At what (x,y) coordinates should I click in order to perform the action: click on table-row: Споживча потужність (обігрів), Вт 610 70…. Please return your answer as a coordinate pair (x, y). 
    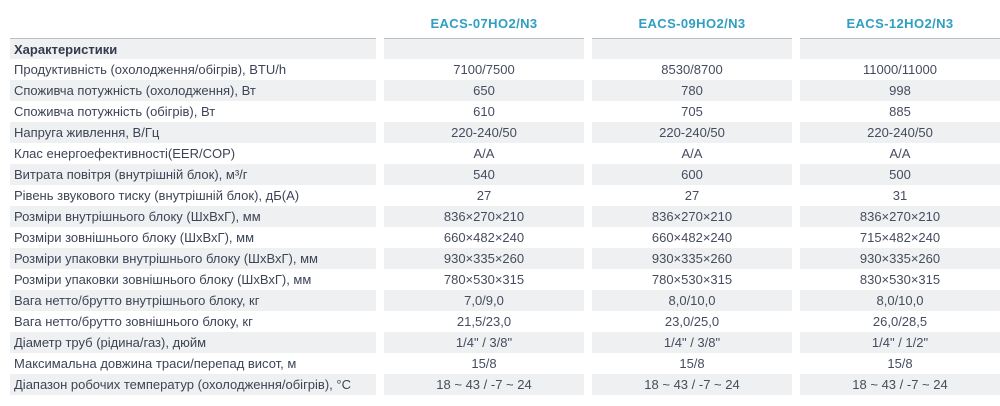
    Looking at the image, I should click on (505, 111).